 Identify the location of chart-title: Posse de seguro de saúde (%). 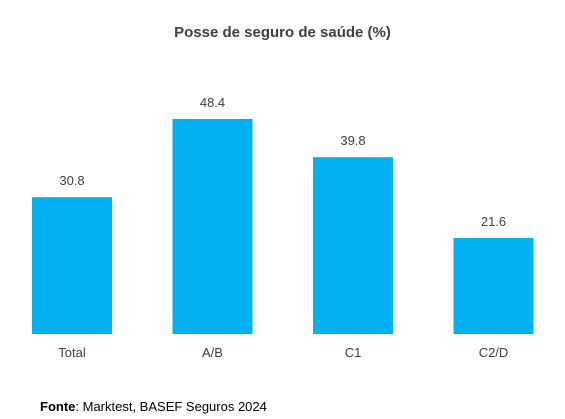
(282, 32).